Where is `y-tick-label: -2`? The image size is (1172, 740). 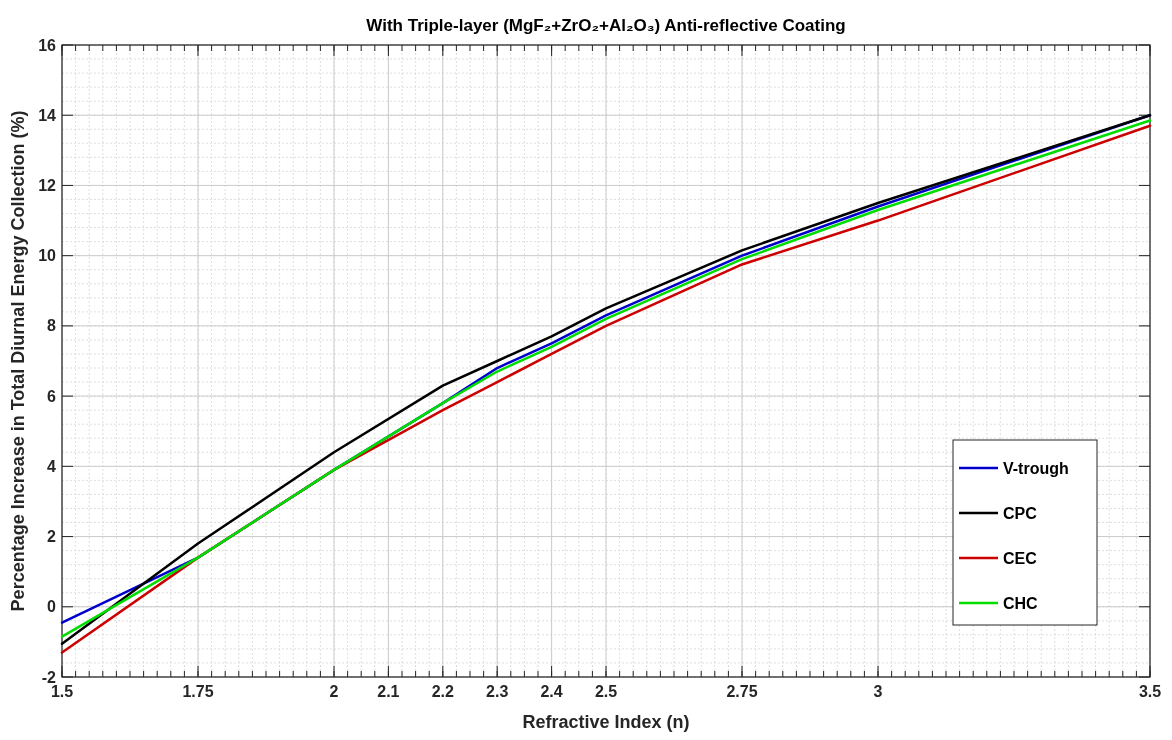
y-tick-label: -2 is located at coordinates (49, 677).